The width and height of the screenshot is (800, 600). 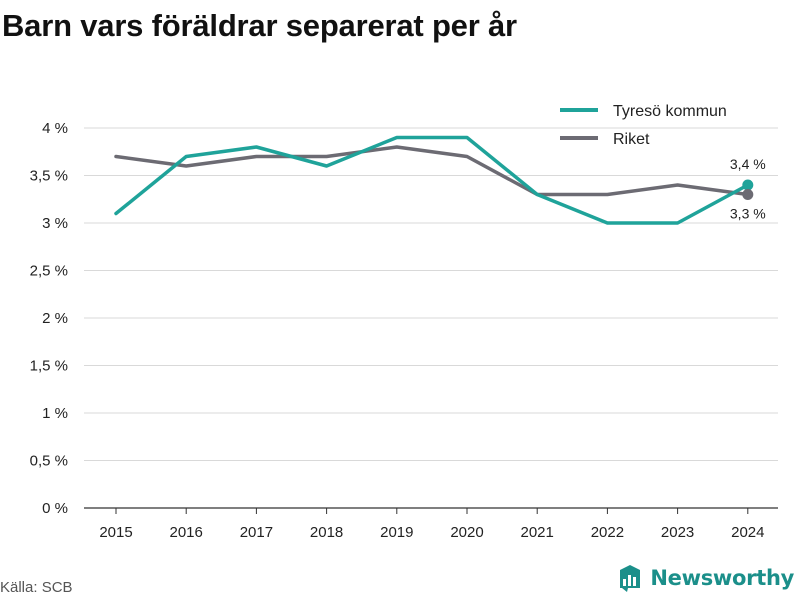 What do you see at coordinates (748, 164) in the screenshot?
I see `end-value-label: 3,4 %` at bounding box center [748, 164].